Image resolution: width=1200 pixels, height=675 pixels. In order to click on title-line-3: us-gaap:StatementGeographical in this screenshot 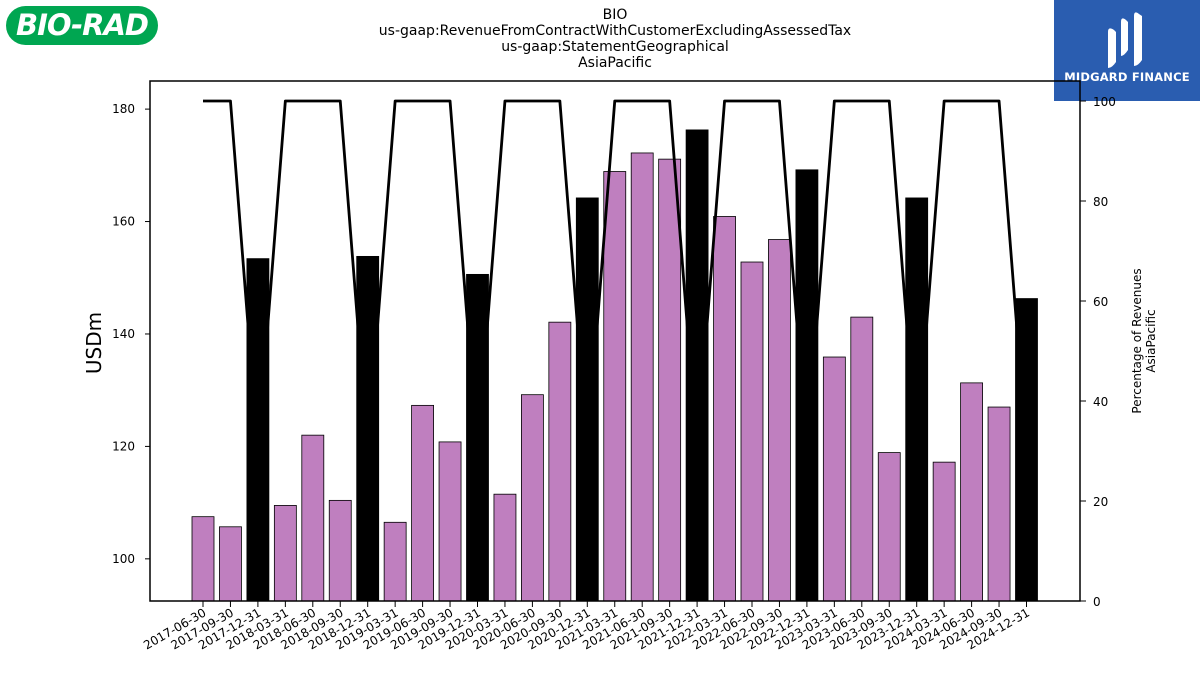, I will do `click(615, 47)`.